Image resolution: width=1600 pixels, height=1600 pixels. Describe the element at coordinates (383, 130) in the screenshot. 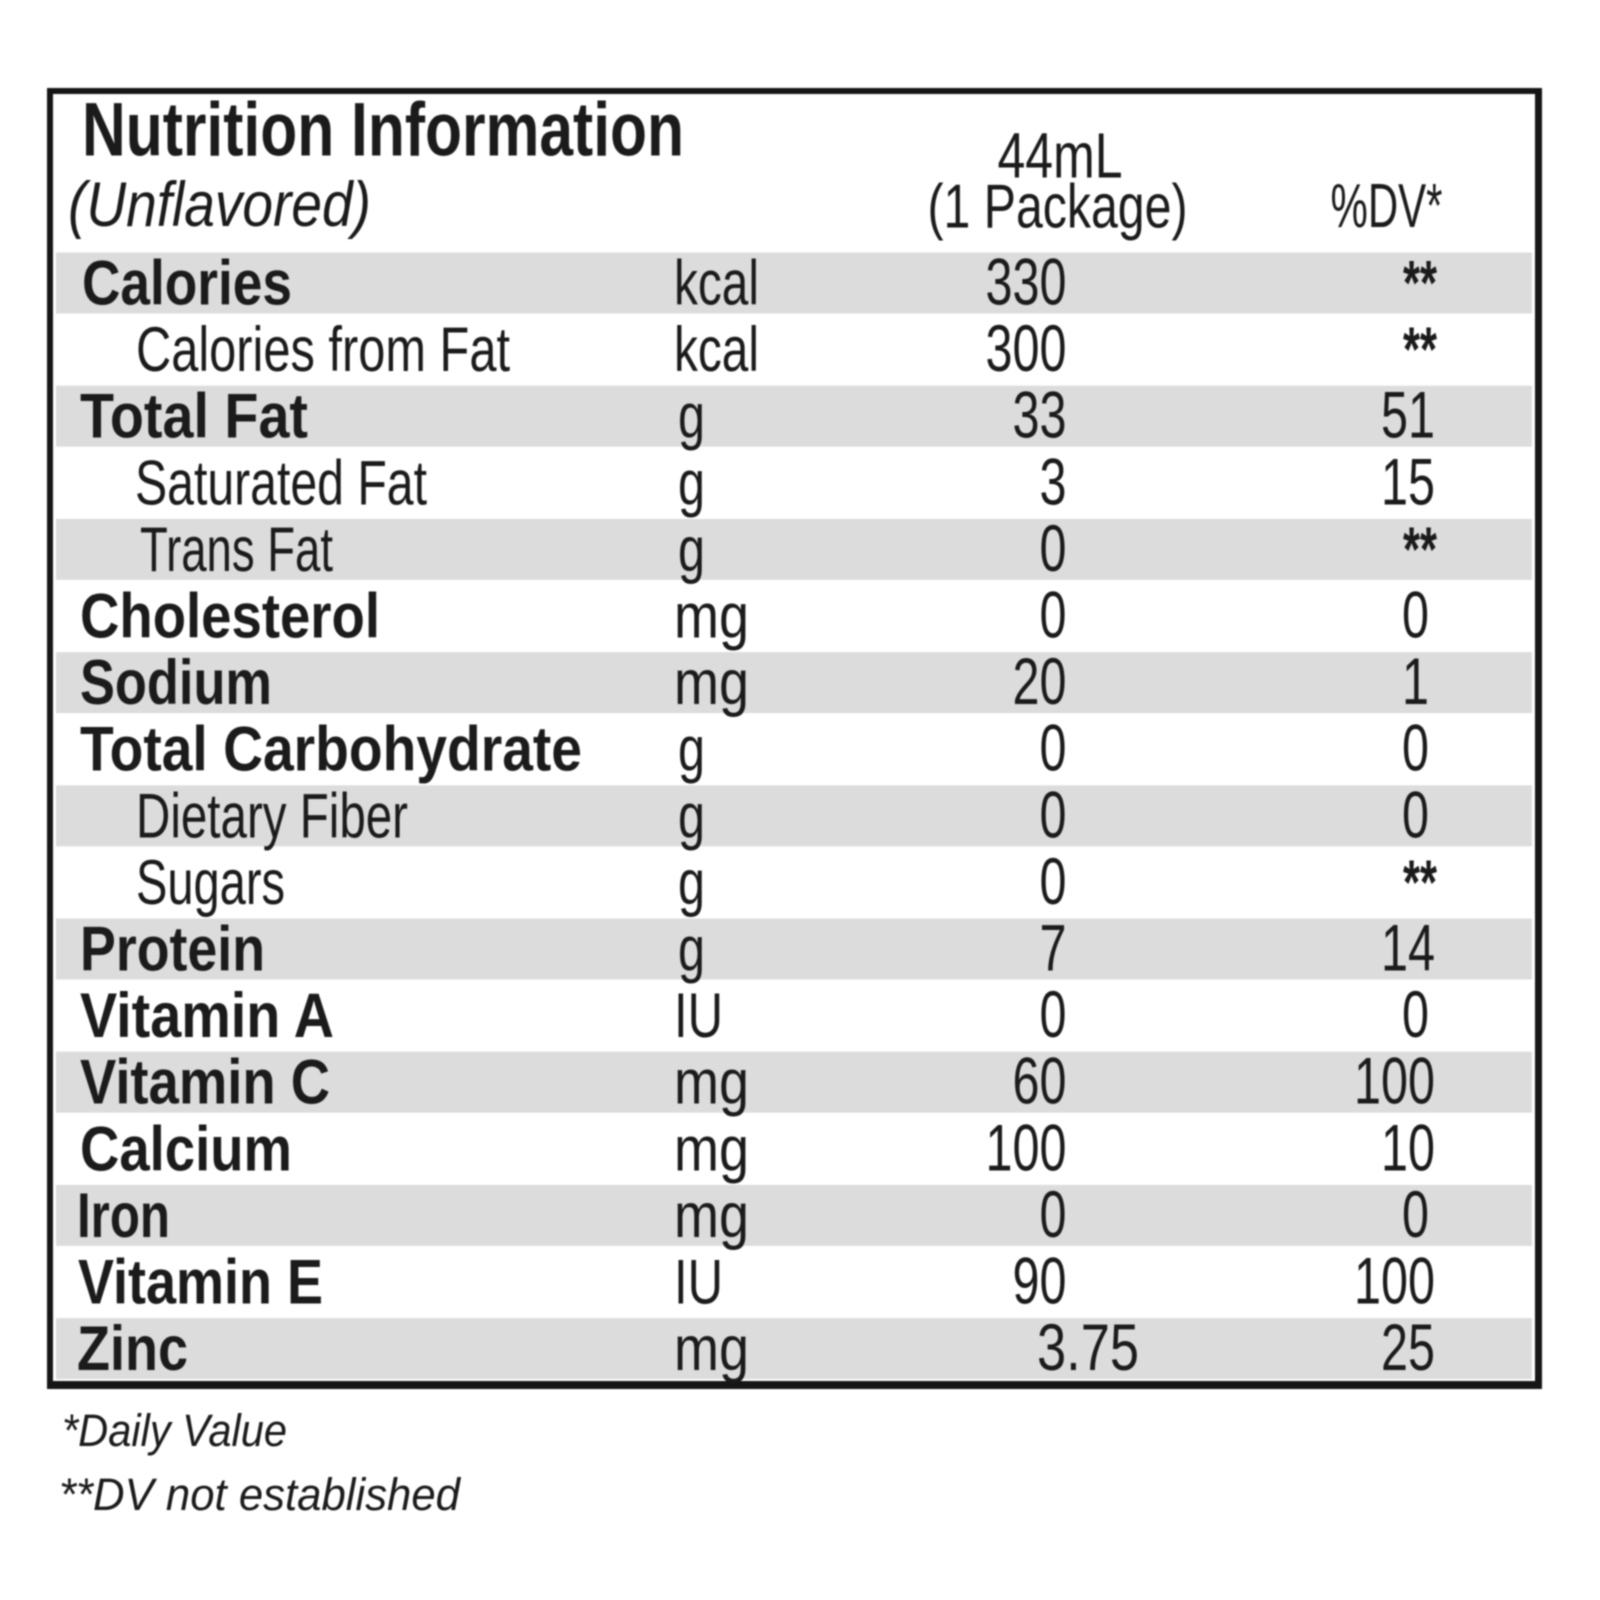

I see `svg-text: Nutrition Information` at that location.